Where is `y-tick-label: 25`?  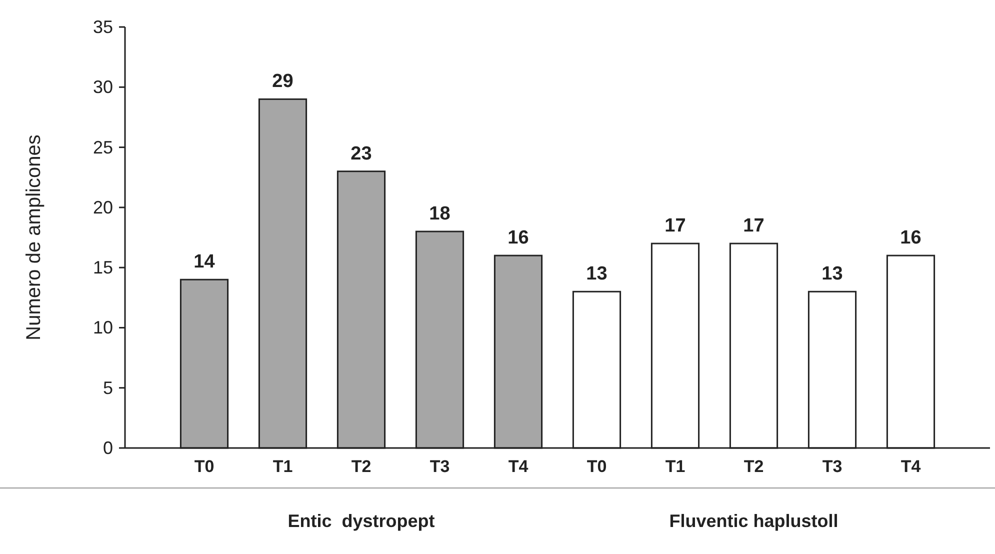
y-tick-label: 25 is located at coordinates (102, 147).